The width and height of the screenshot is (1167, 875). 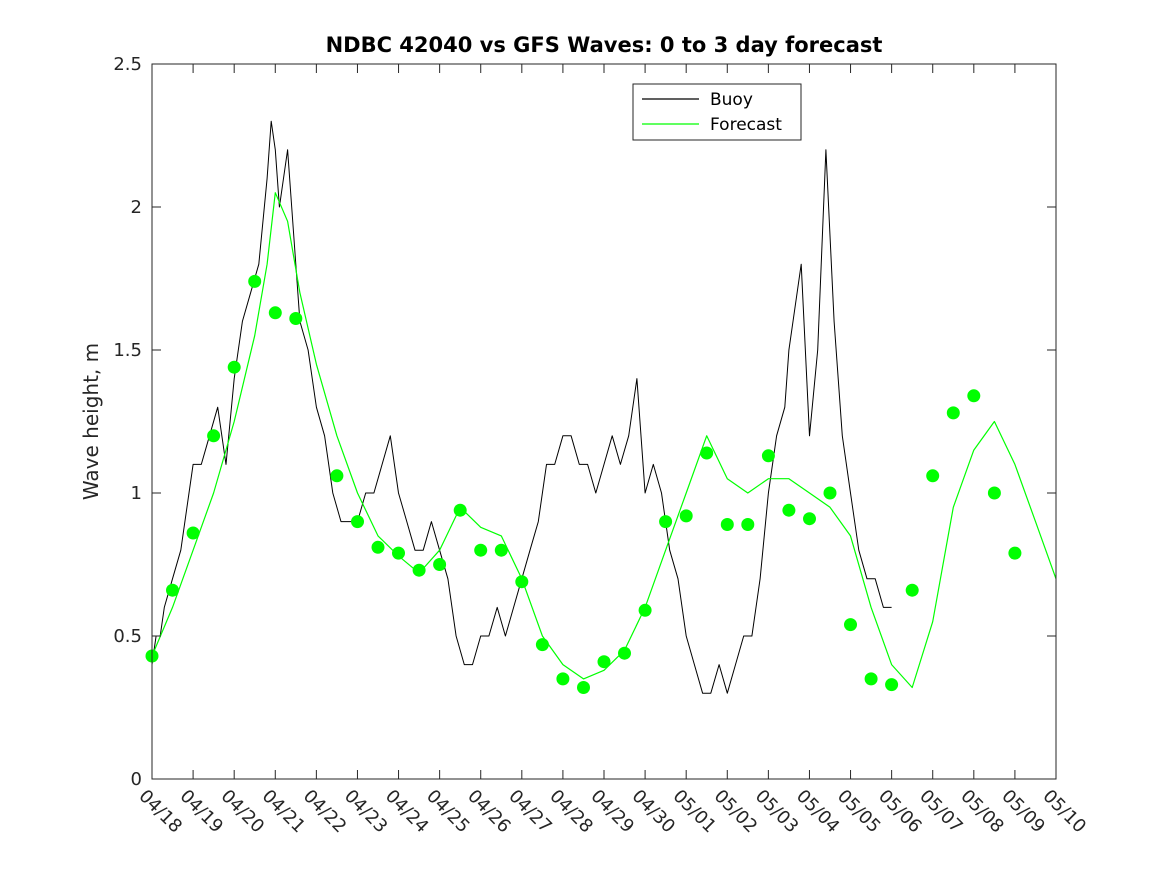 What do you see at coordinates (127, 64) in the screenshot?
I see `y-tick-label: 2.5` at bounding box center [127, 64].